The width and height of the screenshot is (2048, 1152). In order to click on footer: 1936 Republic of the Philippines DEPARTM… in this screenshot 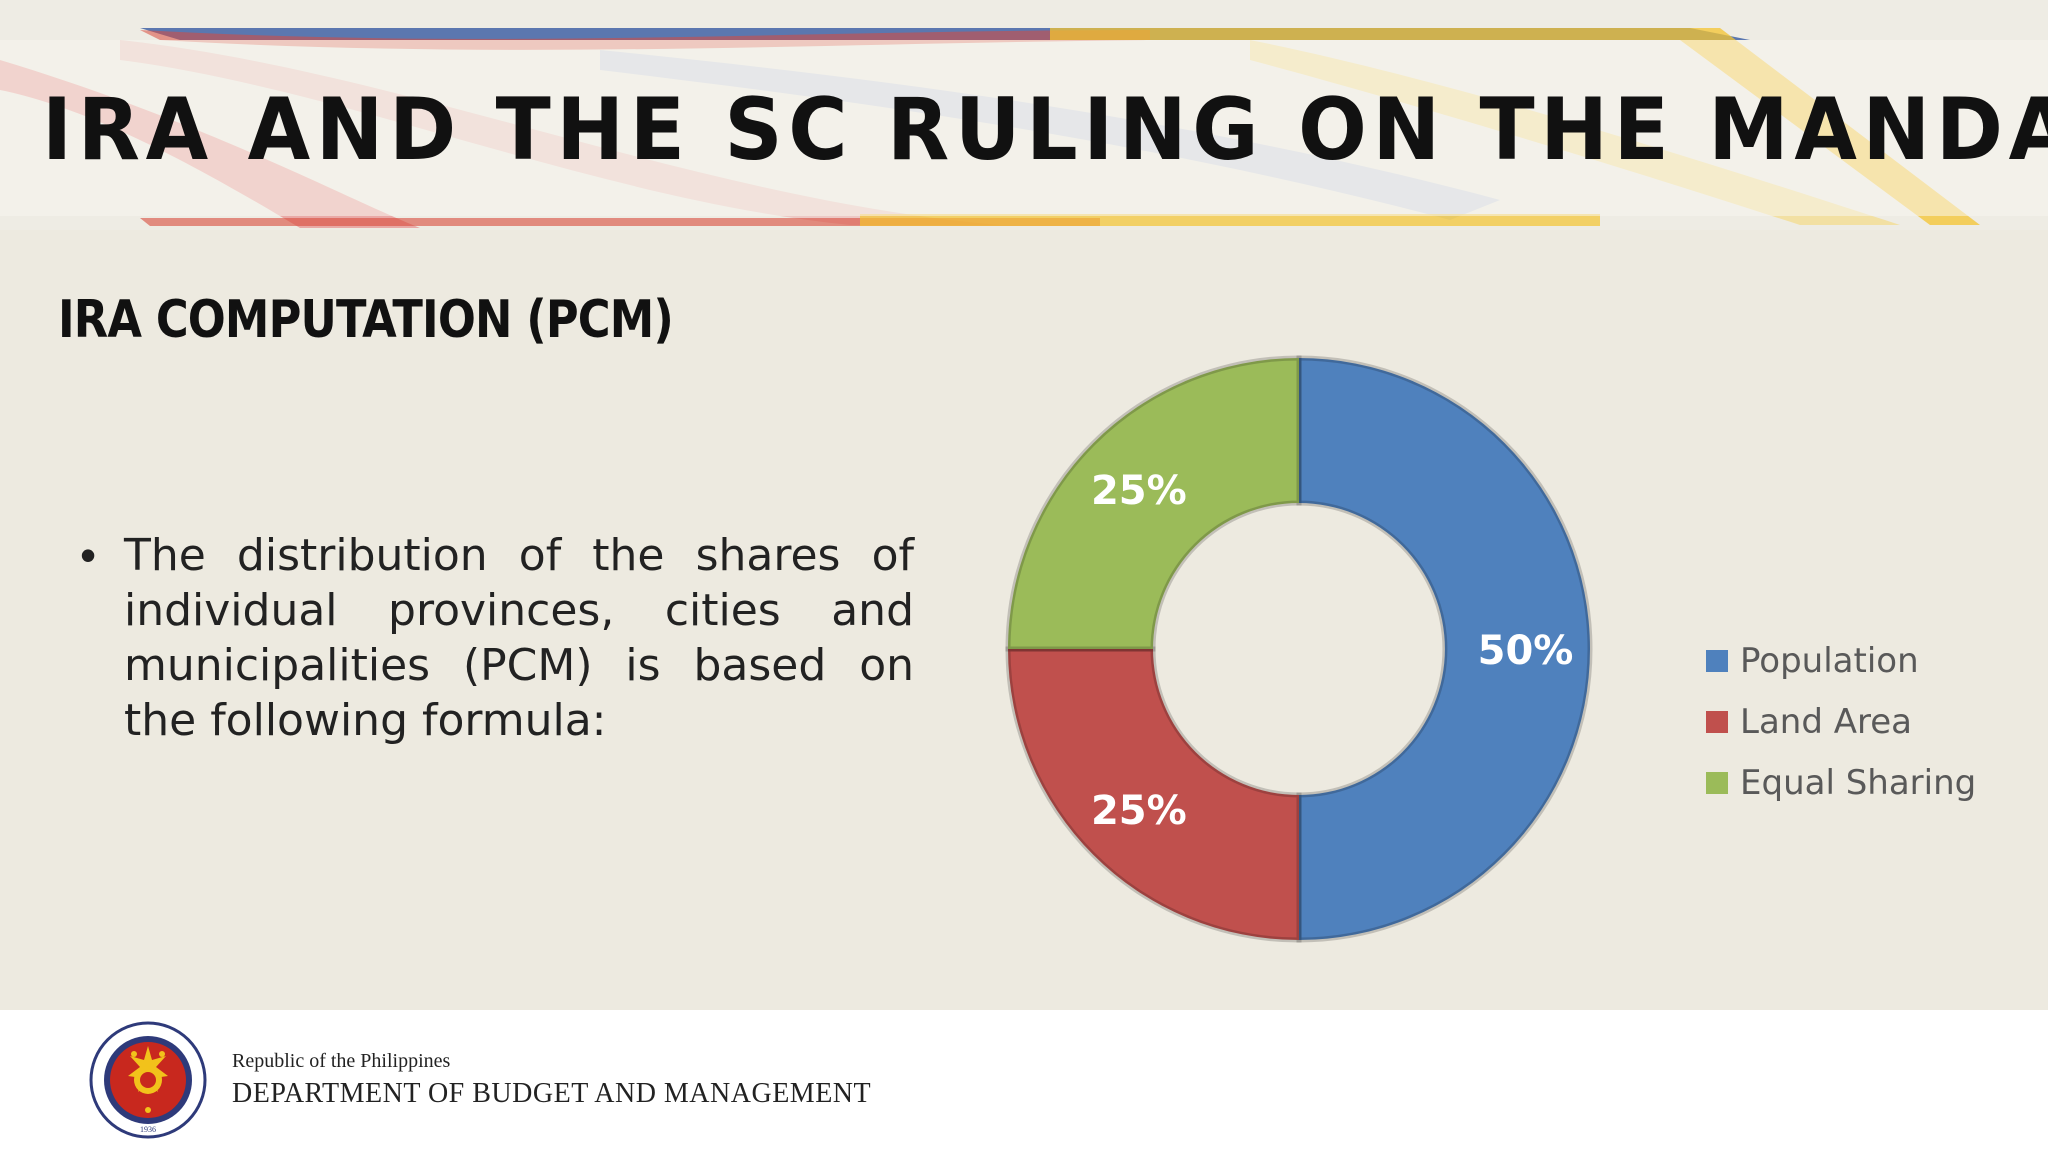, I will do `click(1024, 1081)`.